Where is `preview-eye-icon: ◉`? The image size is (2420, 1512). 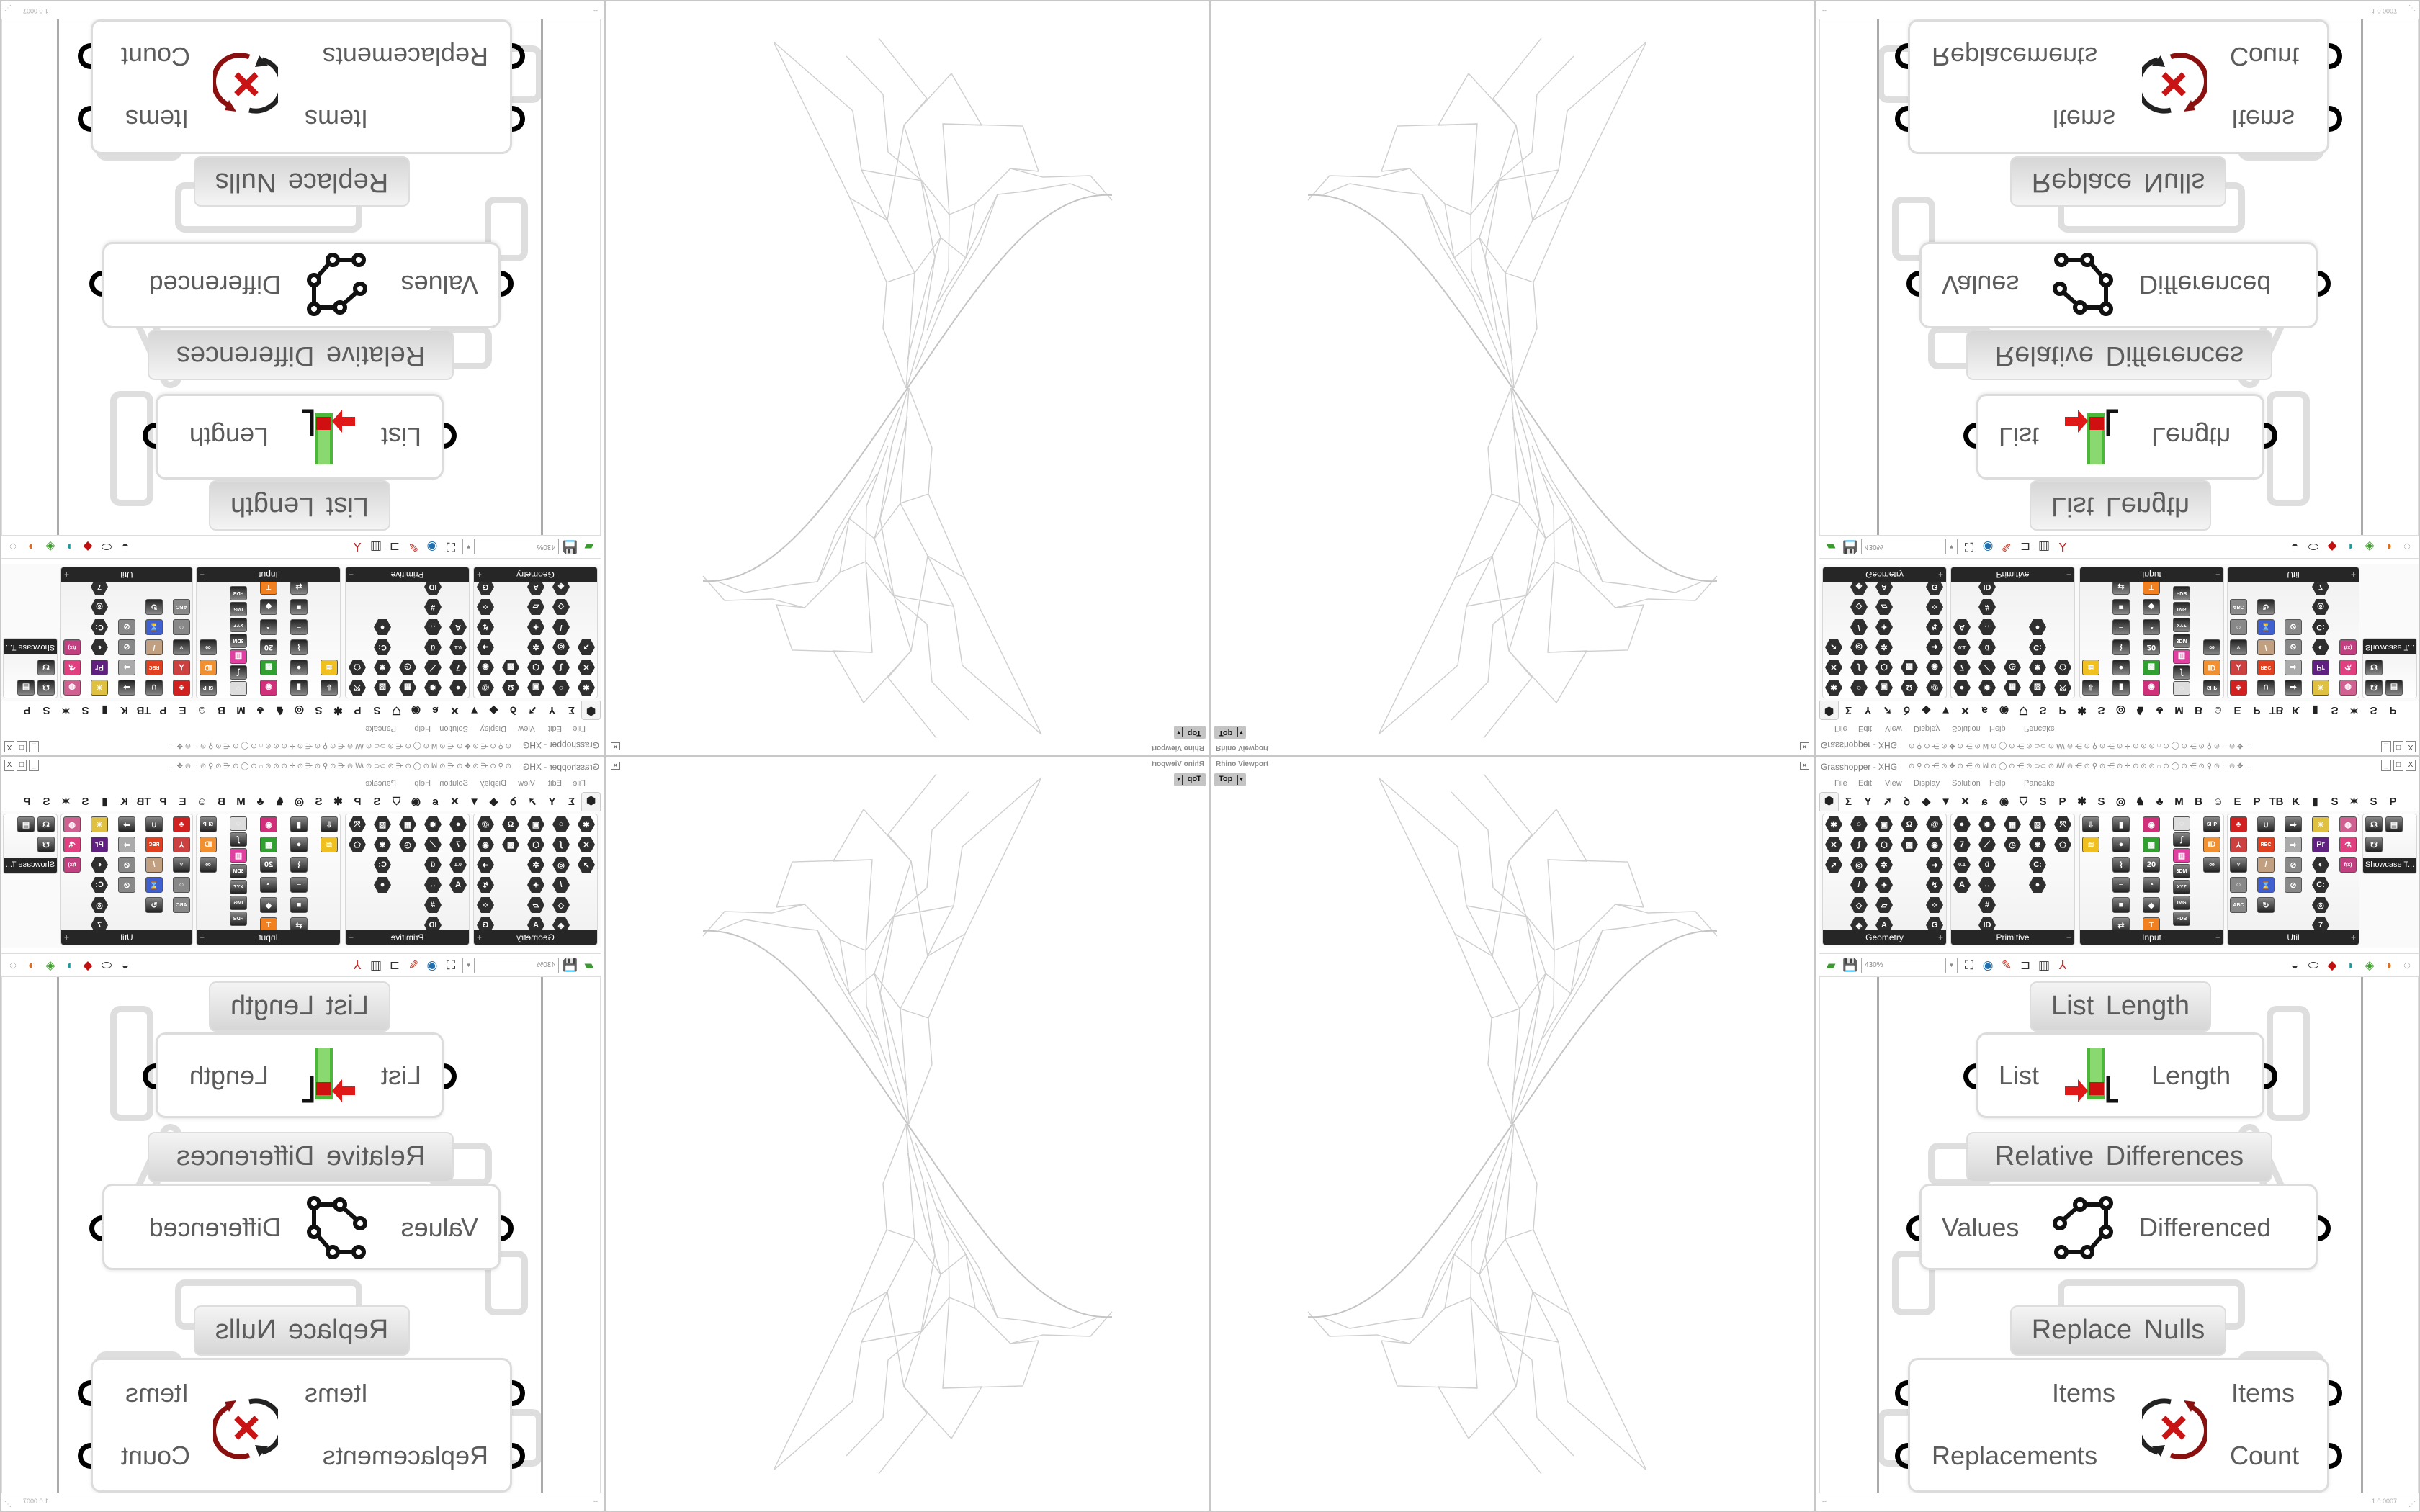 preview-eye-icon: ◉ is located at coordinates (432, 965).